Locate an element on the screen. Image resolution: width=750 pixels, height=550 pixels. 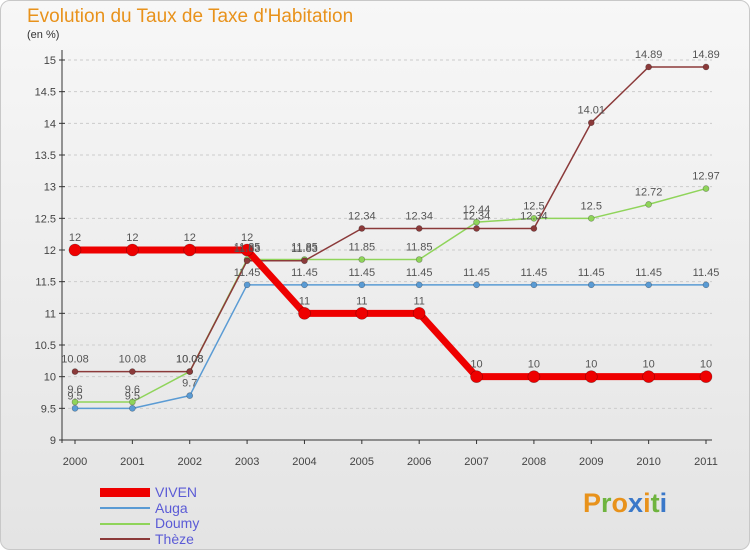
logo-letter: t is located at coordinates (655, 503).